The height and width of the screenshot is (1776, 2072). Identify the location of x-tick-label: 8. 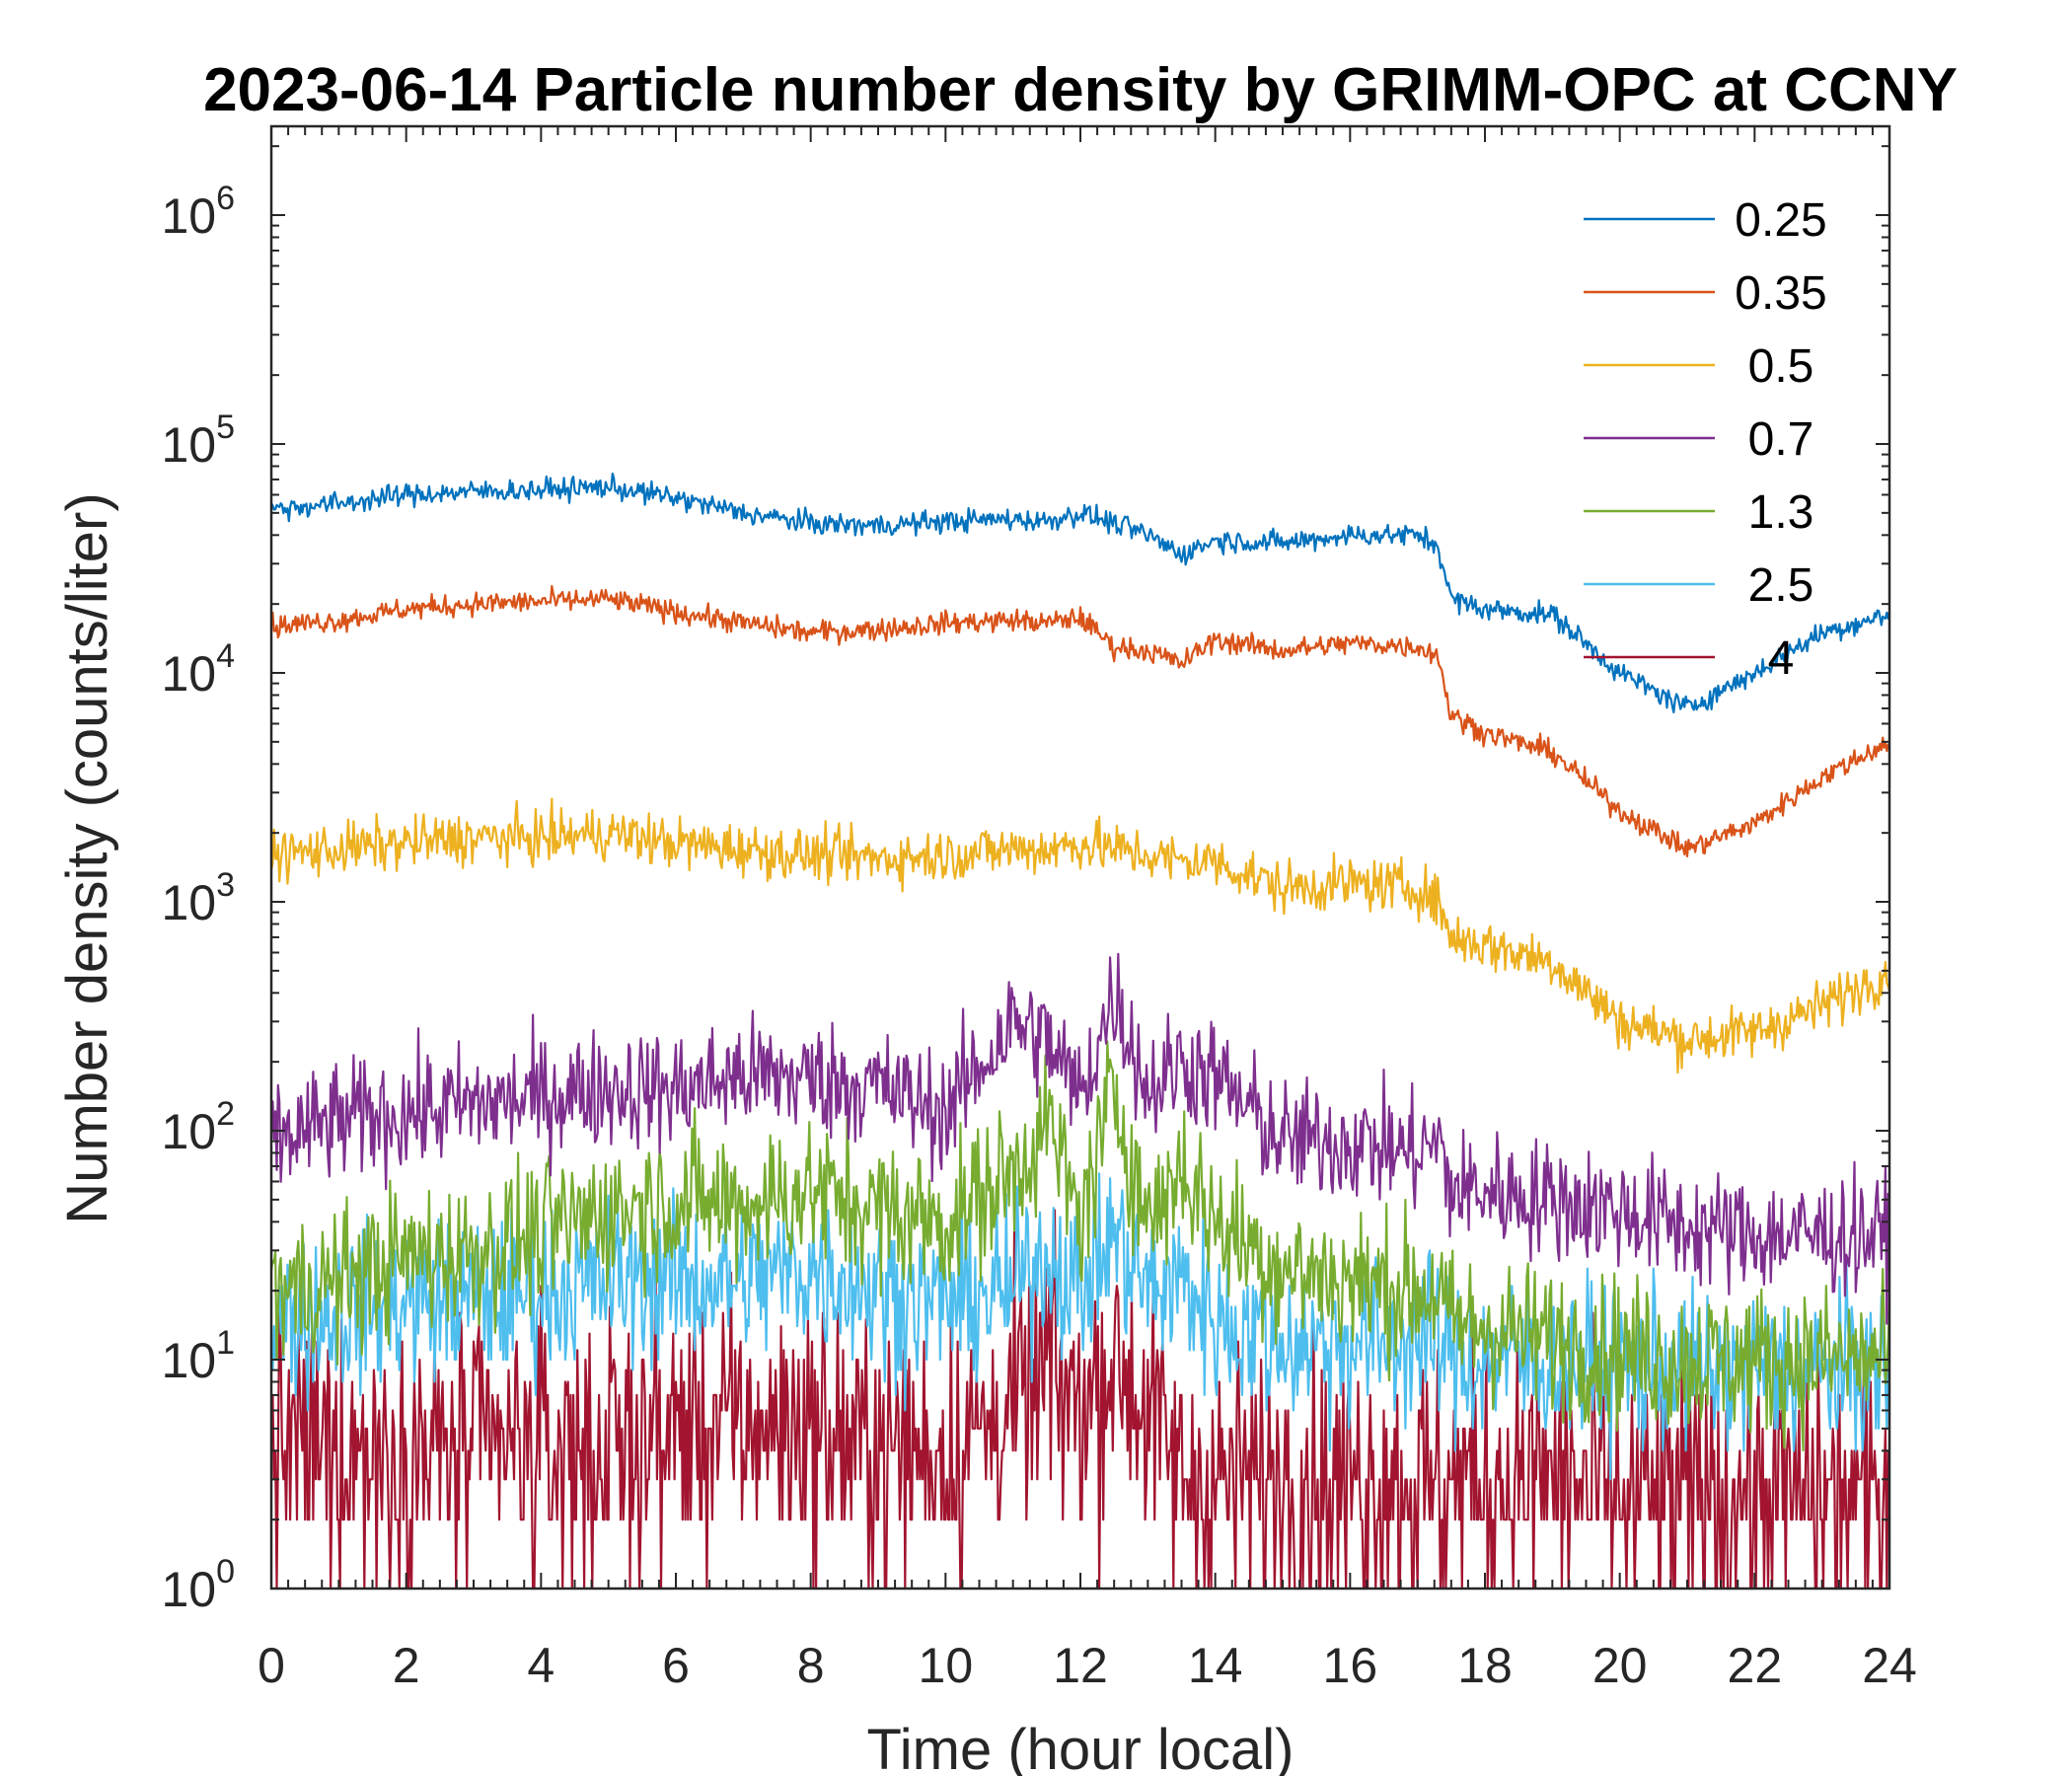
(811, 1666).